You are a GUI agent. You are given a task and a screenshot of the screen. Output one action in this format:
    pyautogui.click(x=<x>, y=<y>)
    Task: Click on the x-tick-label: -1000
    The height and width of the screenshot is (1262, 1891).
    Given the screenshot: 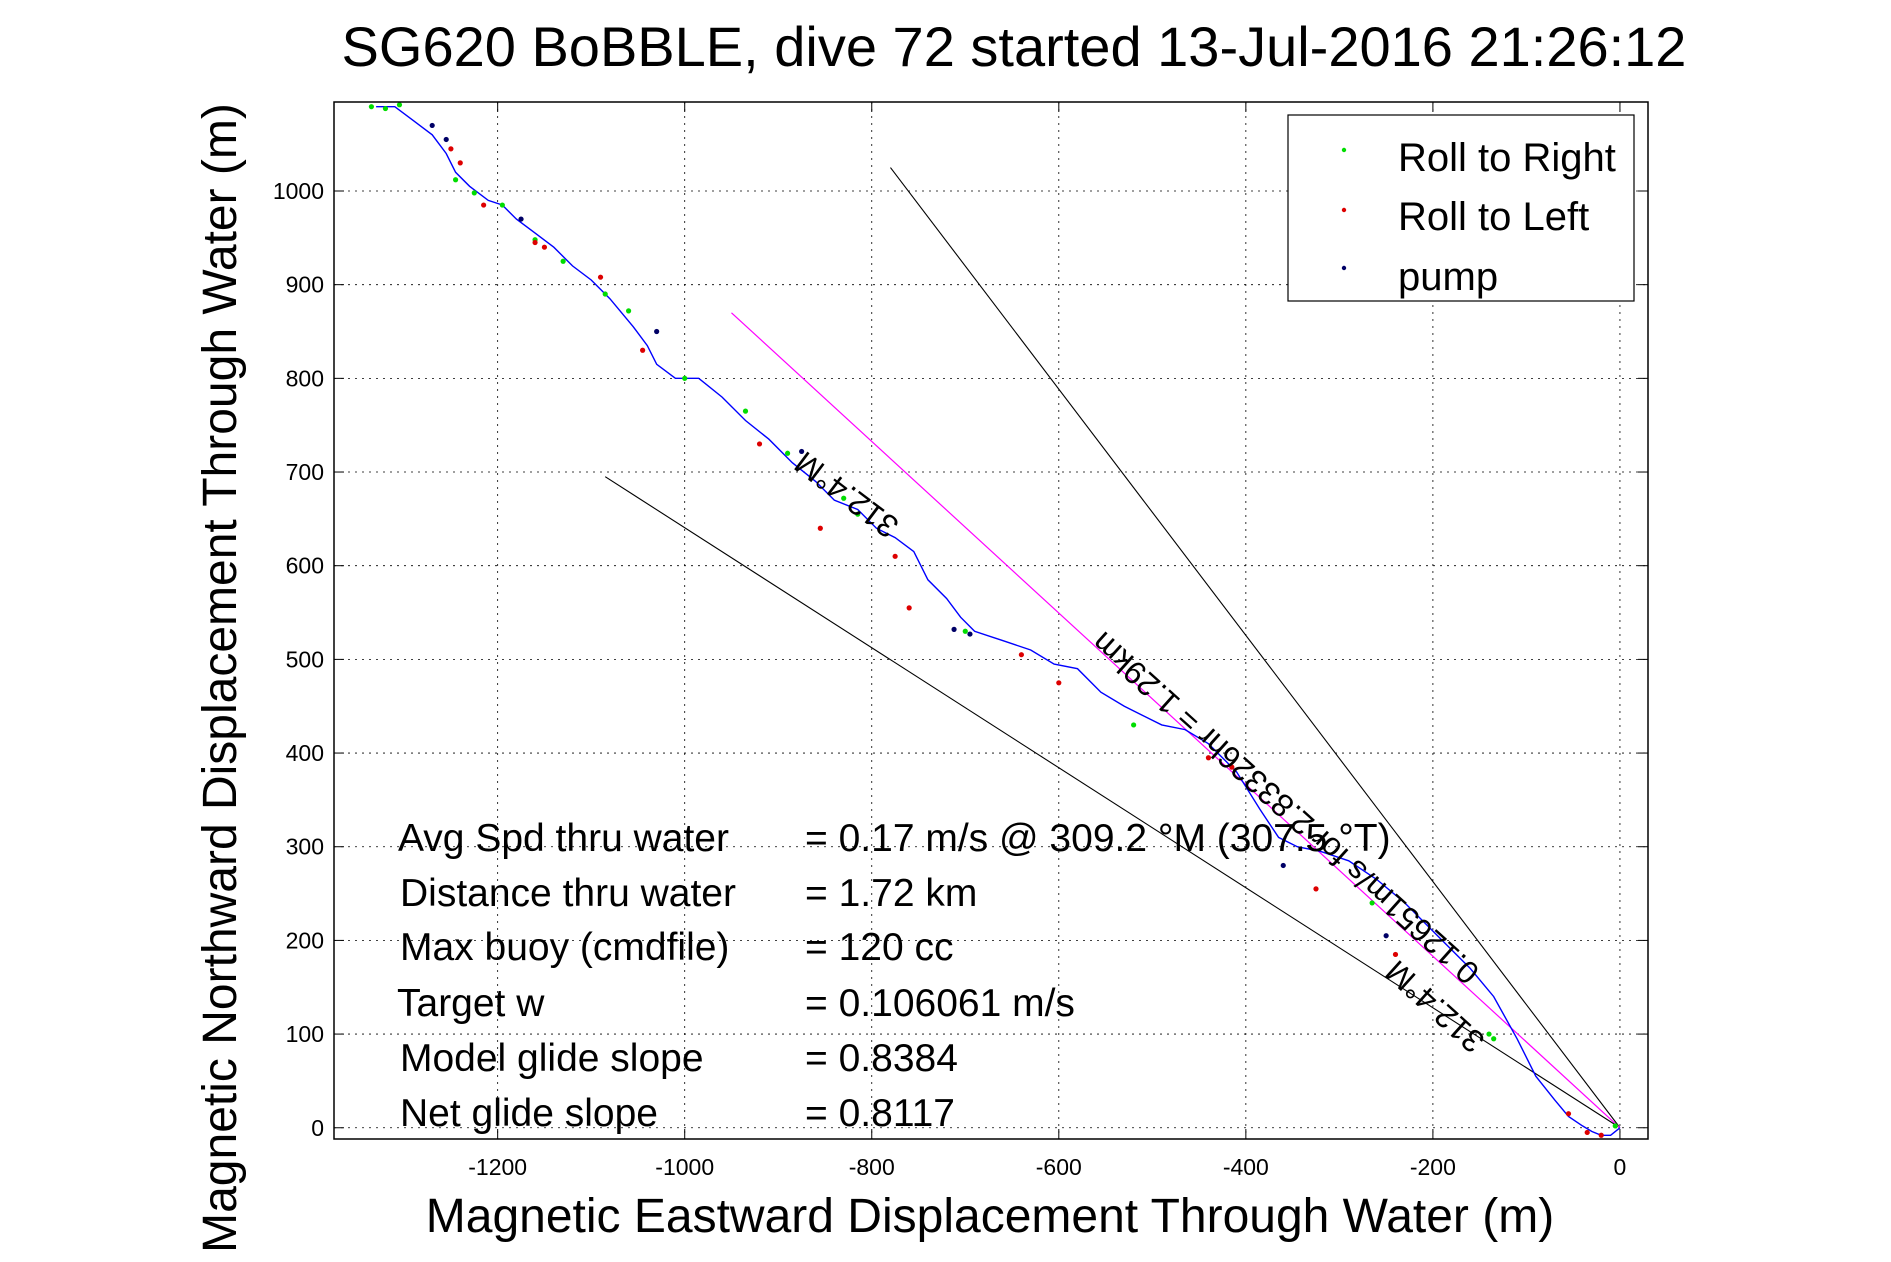 What is the action you would take?
    pyautogui.click(x=684, y=1167)
    